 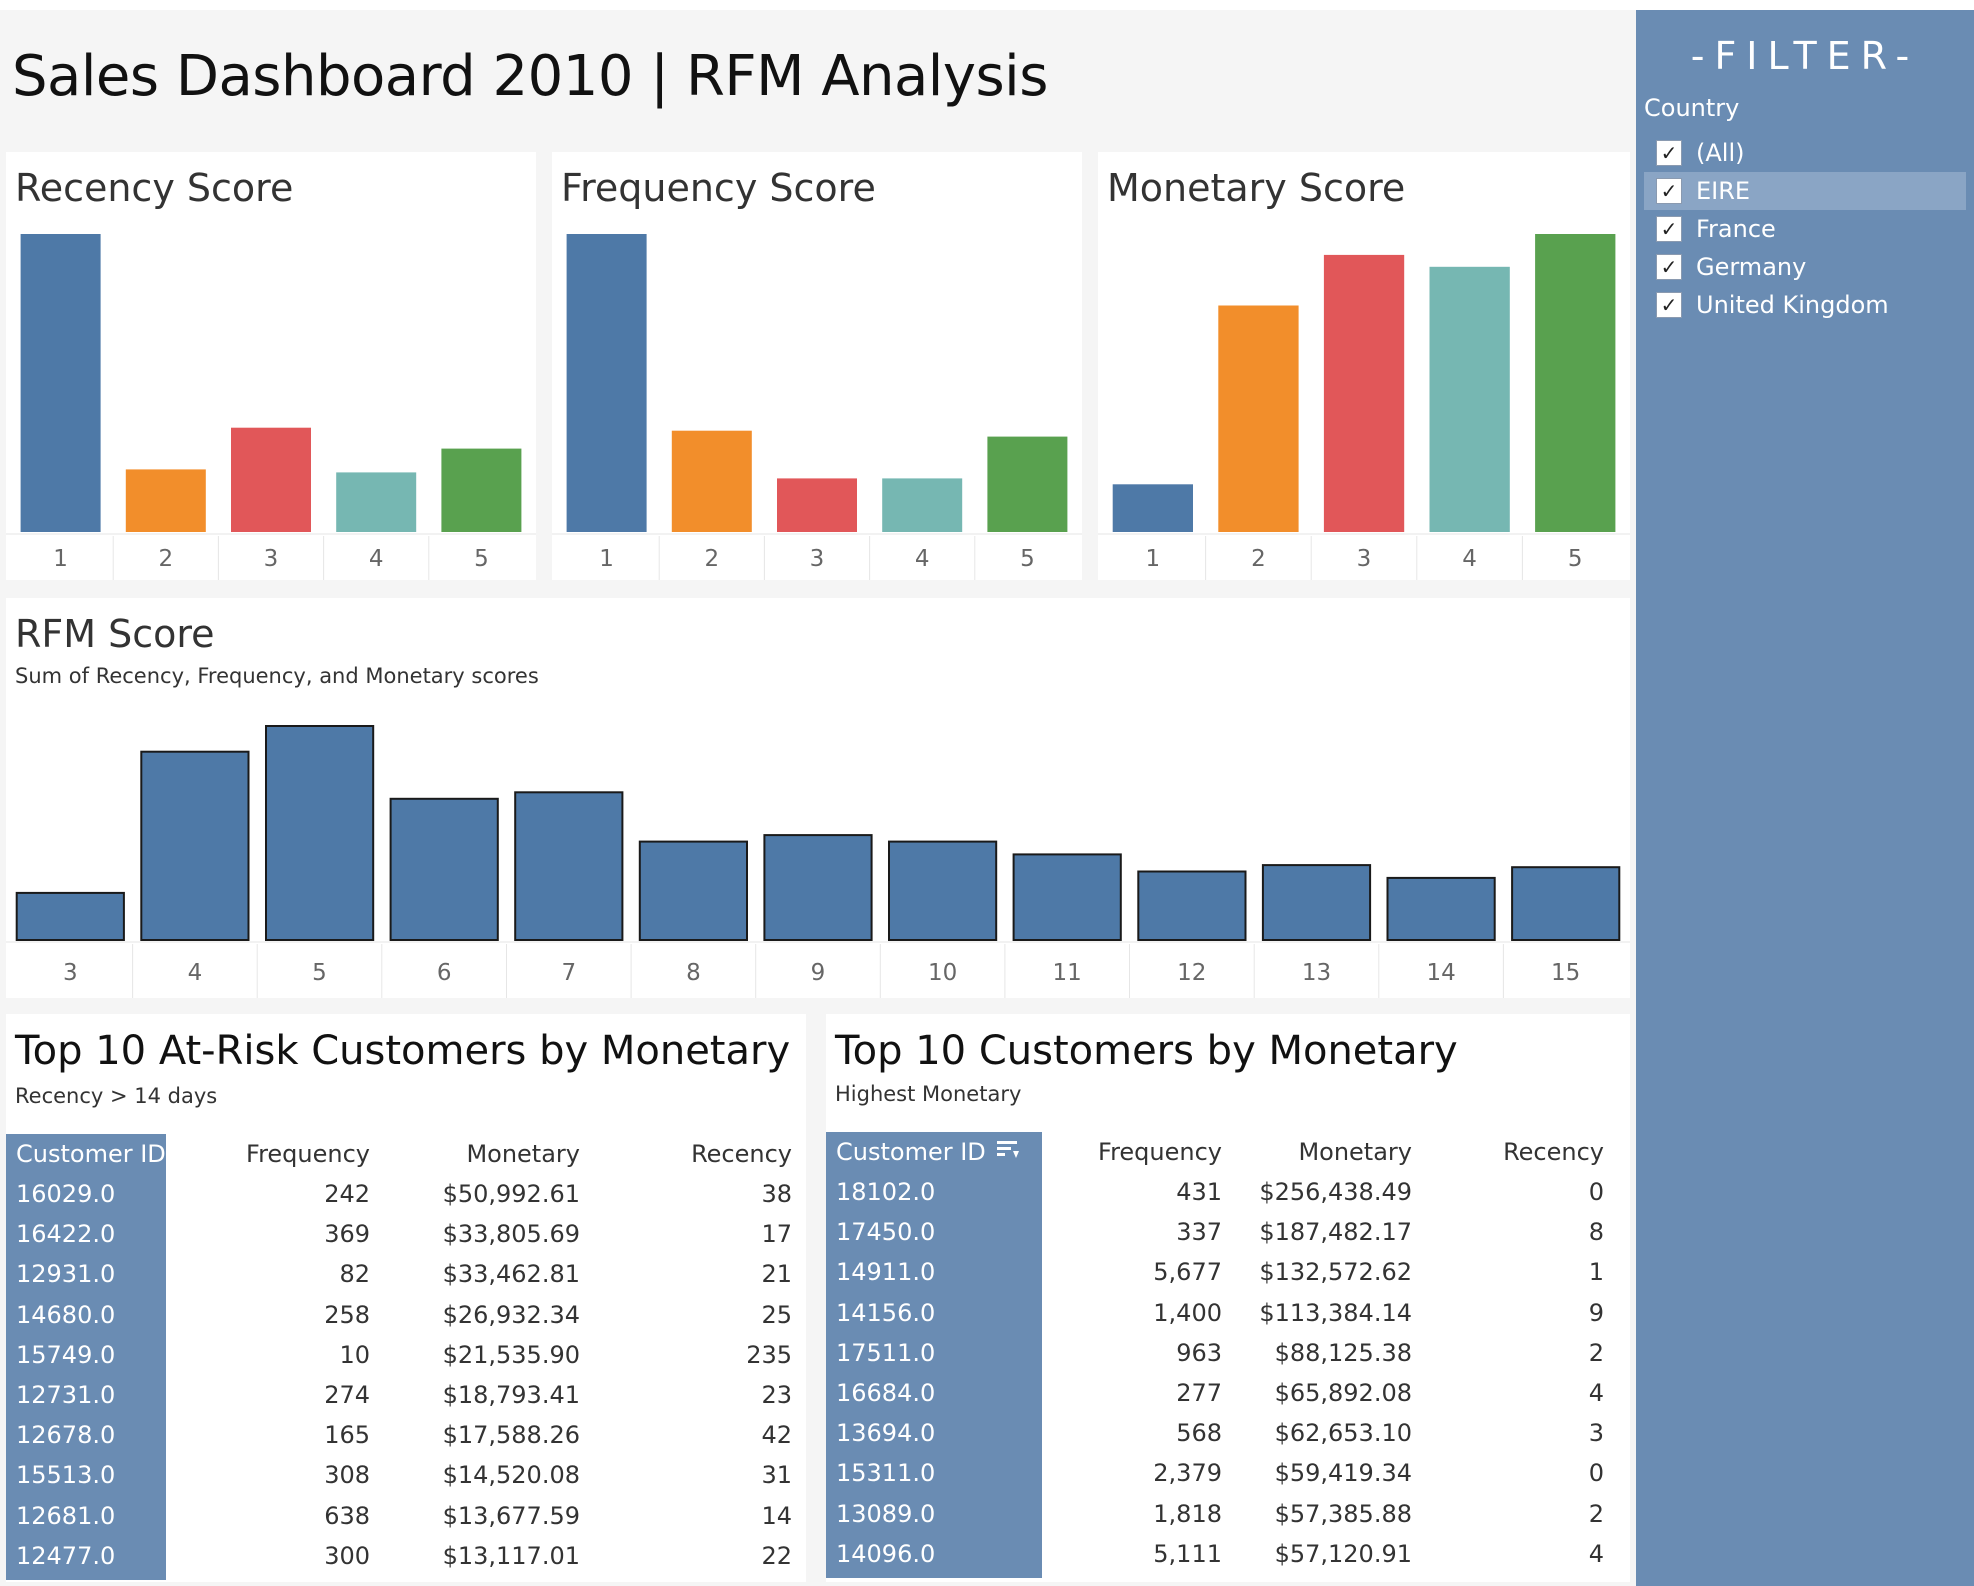 I want to click on frequency-cell: 568, so click(x=1199, y=1433).